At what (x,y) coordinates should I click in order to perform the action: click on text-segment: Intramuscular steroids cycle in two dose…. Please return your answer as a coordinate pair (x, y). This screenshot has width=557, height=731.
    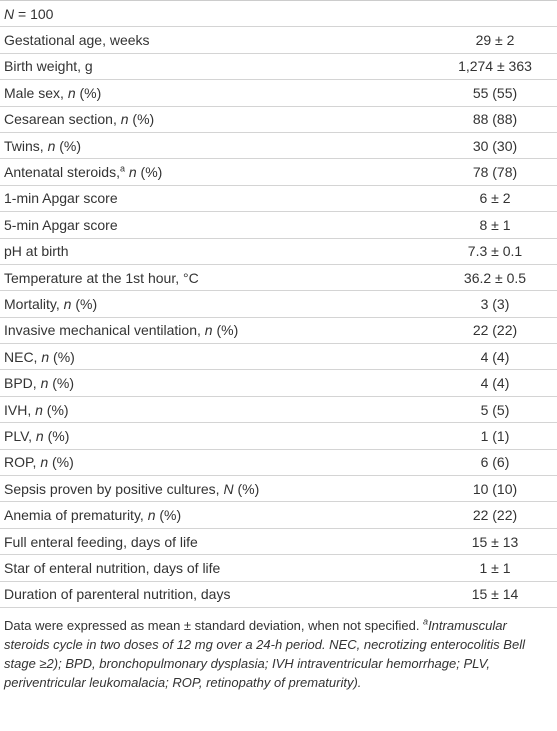
    Looking at the image, I should click on (264, 653).